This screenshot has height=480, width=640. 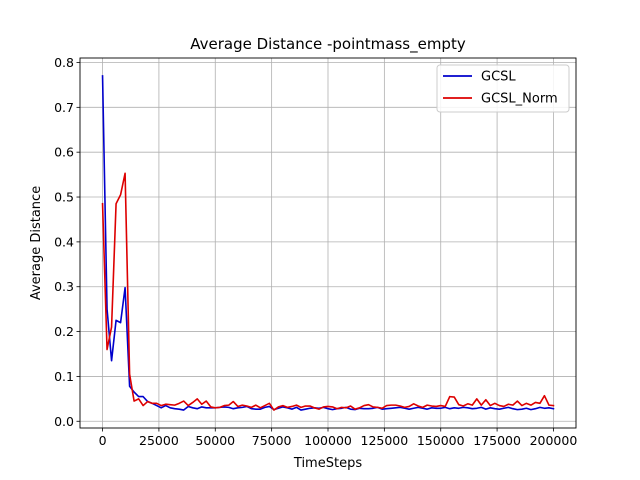 What do you see at coordinates (64, 107) in the screenshot?
I see `y-tick-label: 0.7` at bounding box center [64, 107].